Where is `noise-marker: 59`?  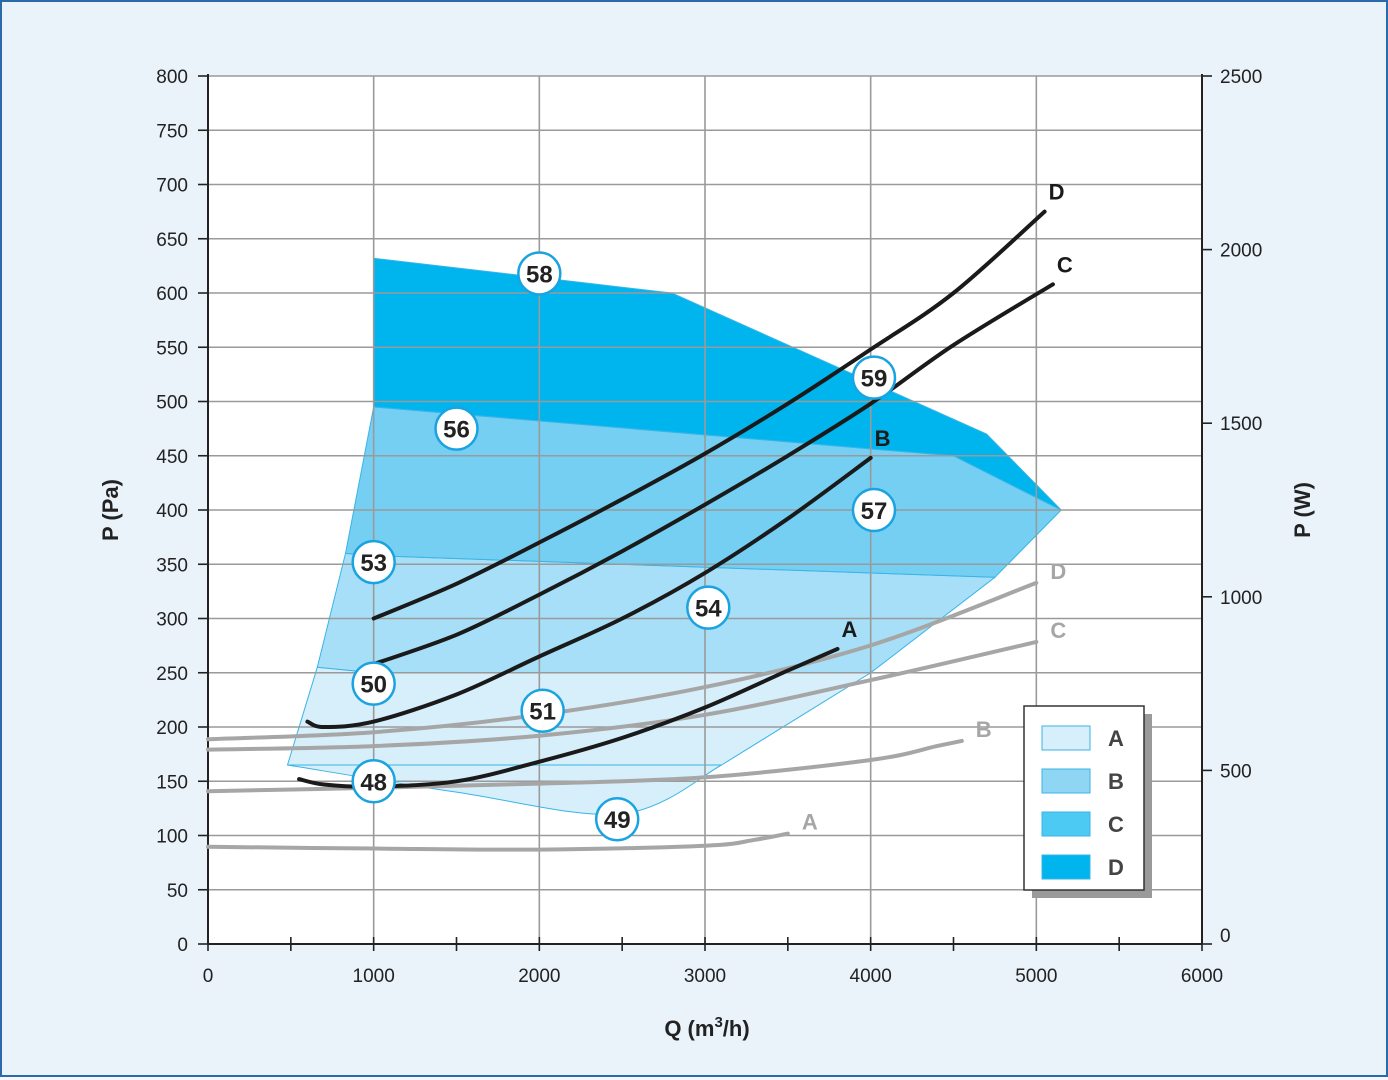
noise-marker: 59 is located at coordinates (874, 377).